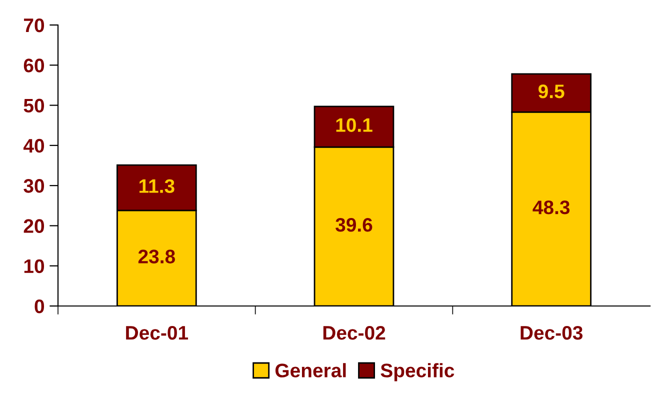  I want to click on y-tick-label: 70, so click(34, 25).